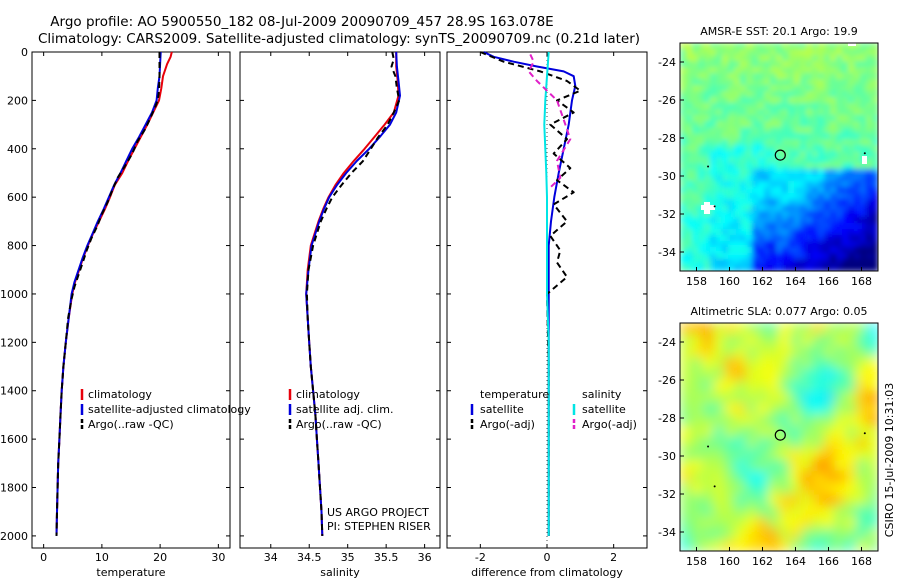  What do you see at coordinates (667, 456) in the screenshot?
I see `map-y-tick-label: -30` at bounding box center [667, 456].